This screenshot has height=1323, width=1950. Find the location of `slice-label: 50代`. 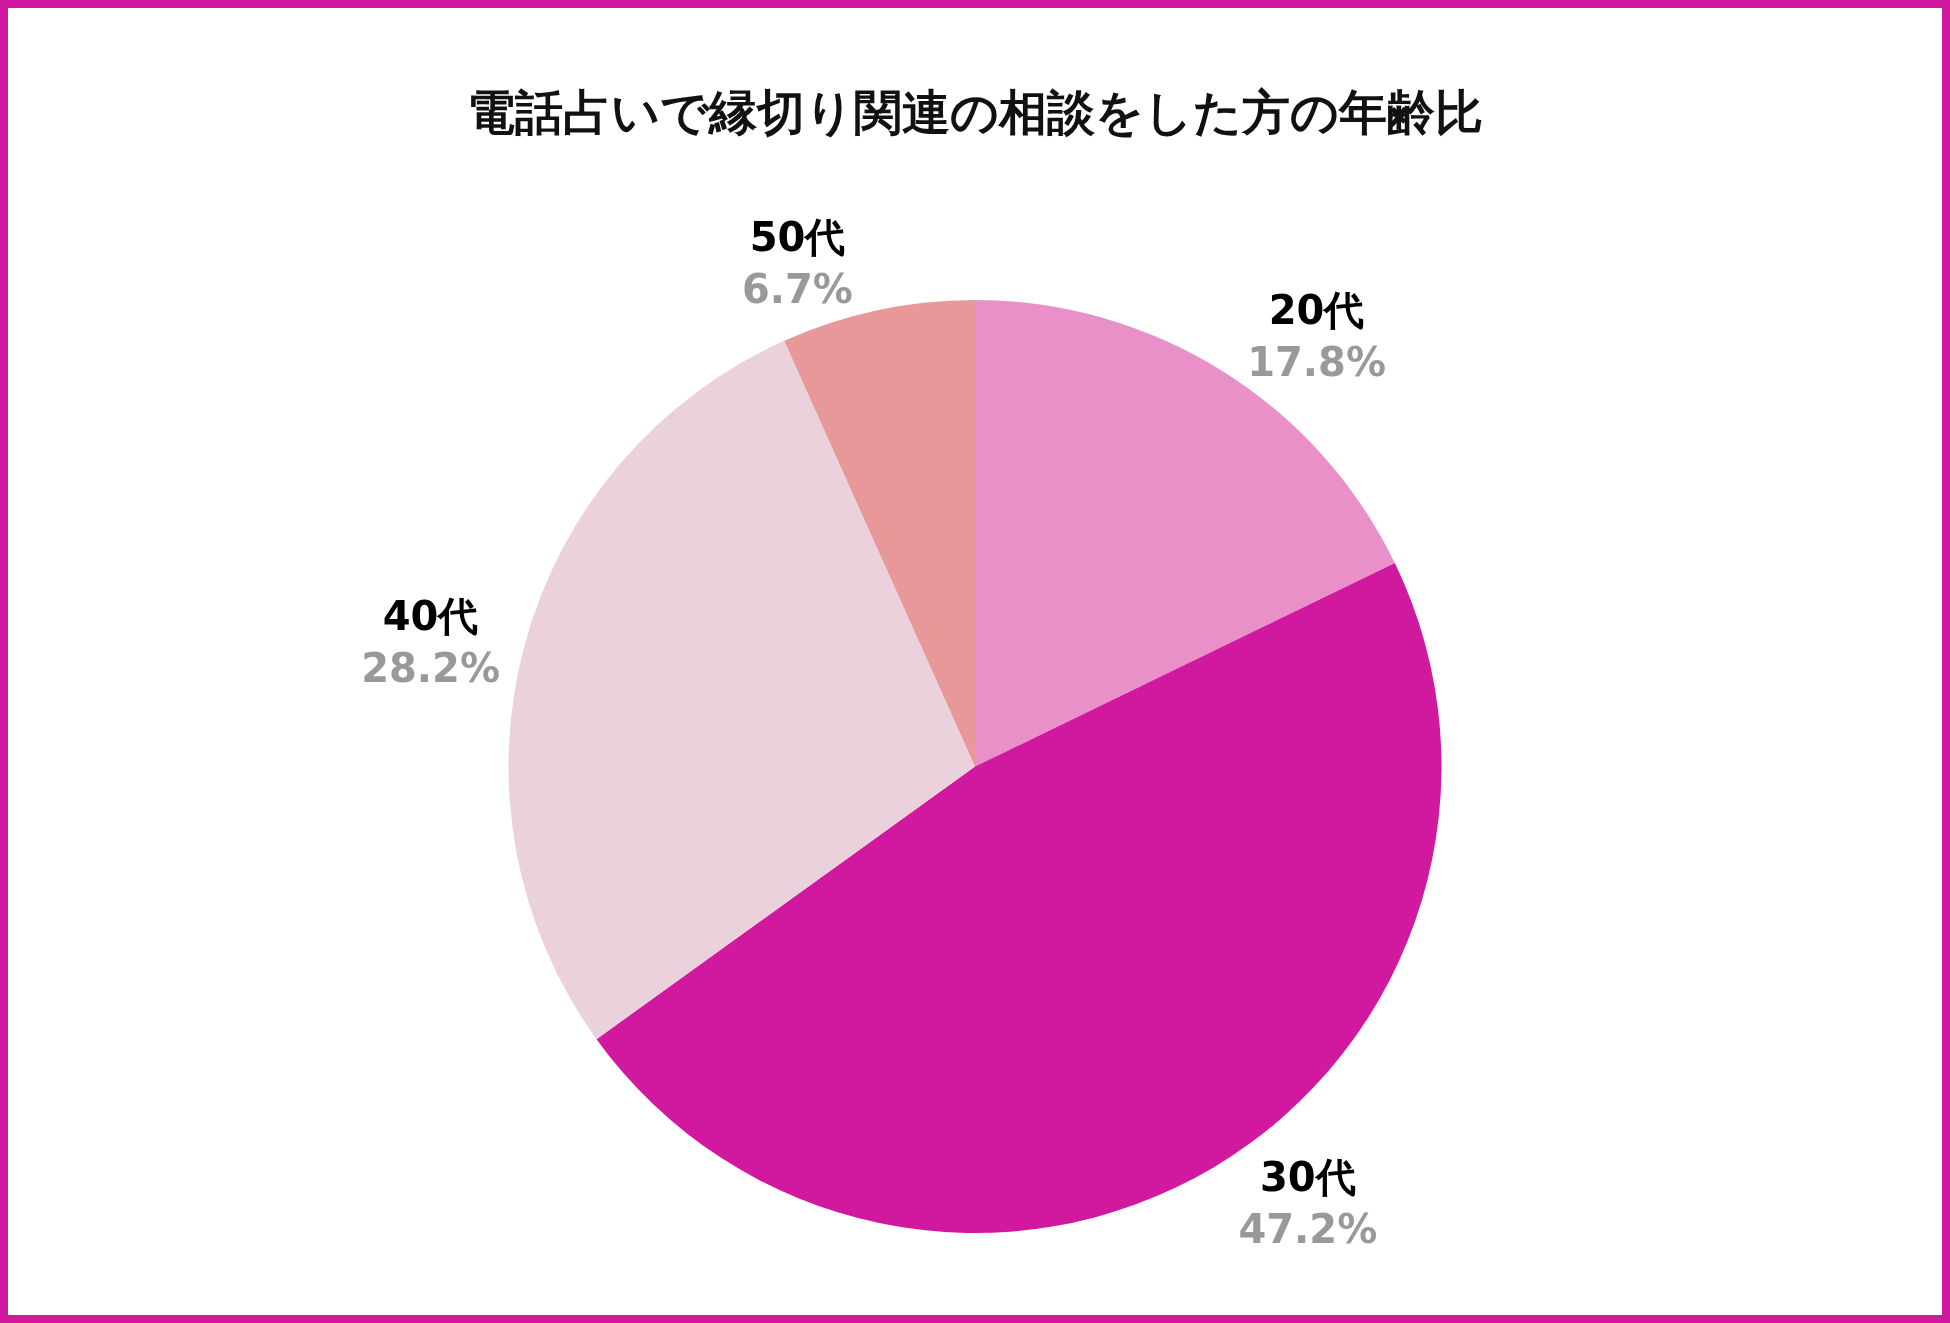

slice-label: 50代 is located at coordinates (797, 237).